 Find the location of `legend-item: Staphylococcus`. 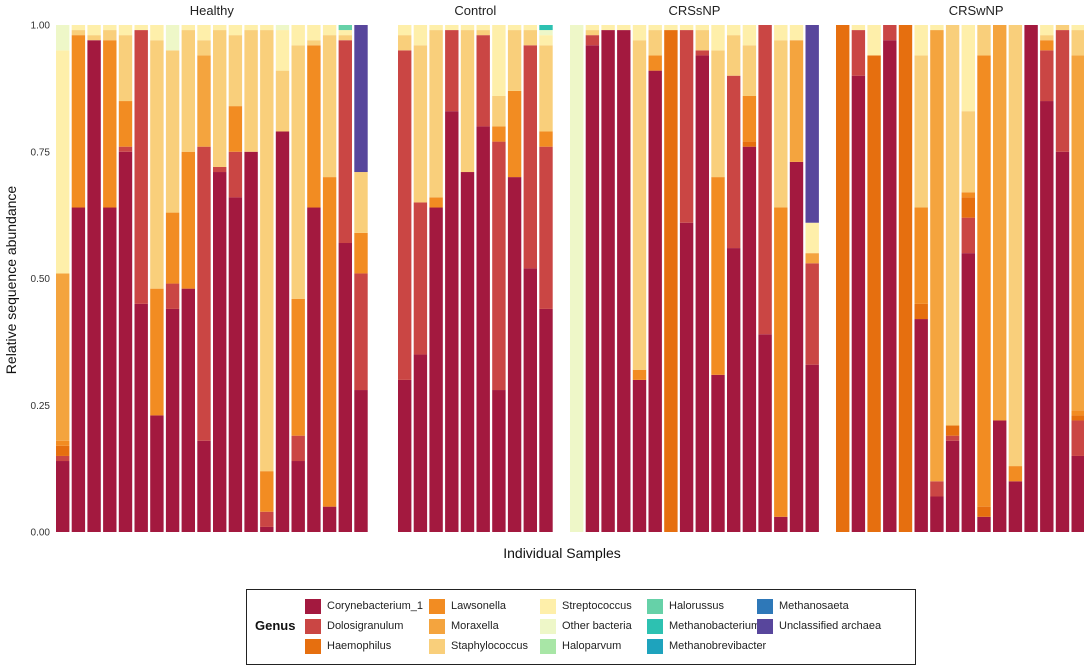

legend-item: Staphylococcus is located at coordinates (478, 646).